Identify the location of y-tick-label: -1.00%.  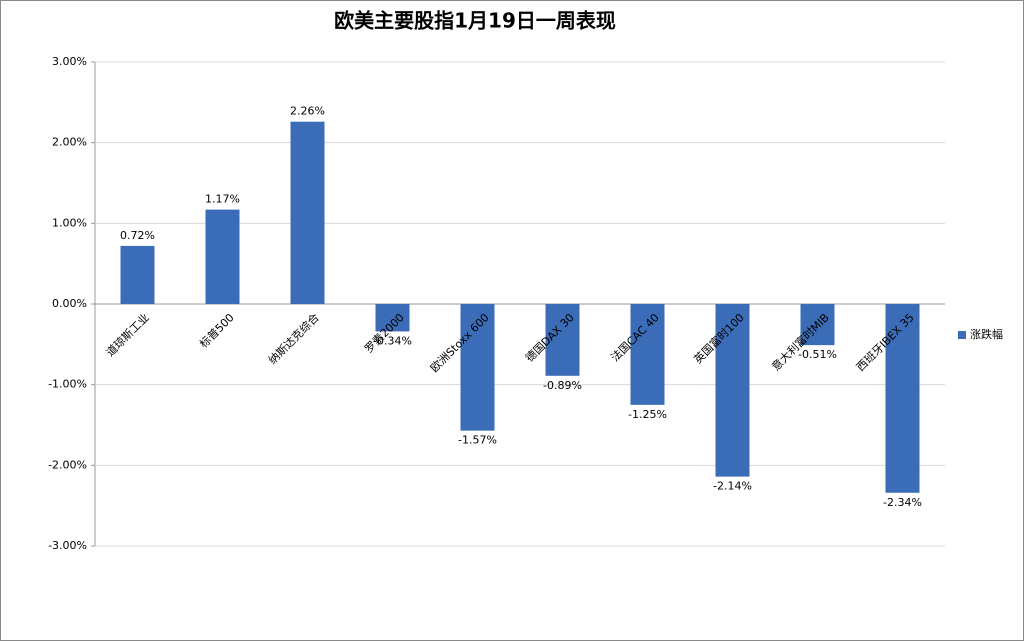
(67, 384).